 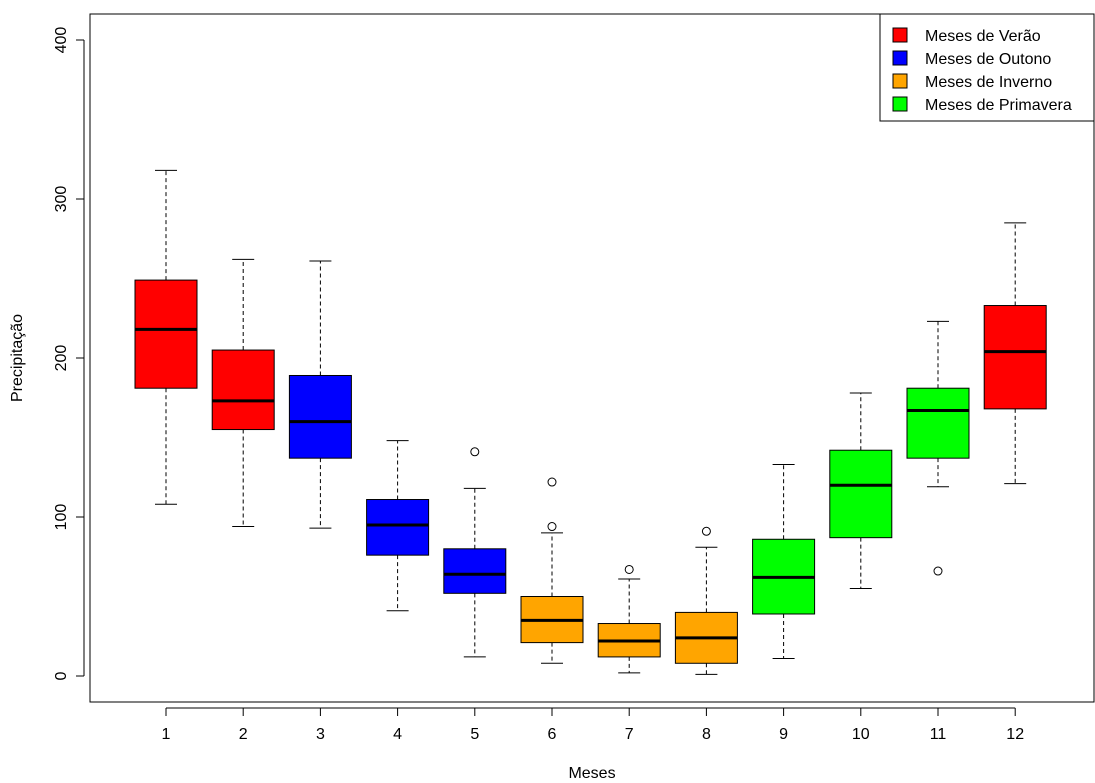 What do you see at coordinates (474, 734) in the screenshot?
I see `x-tick-label: 5` at bounding box center [474, 734].